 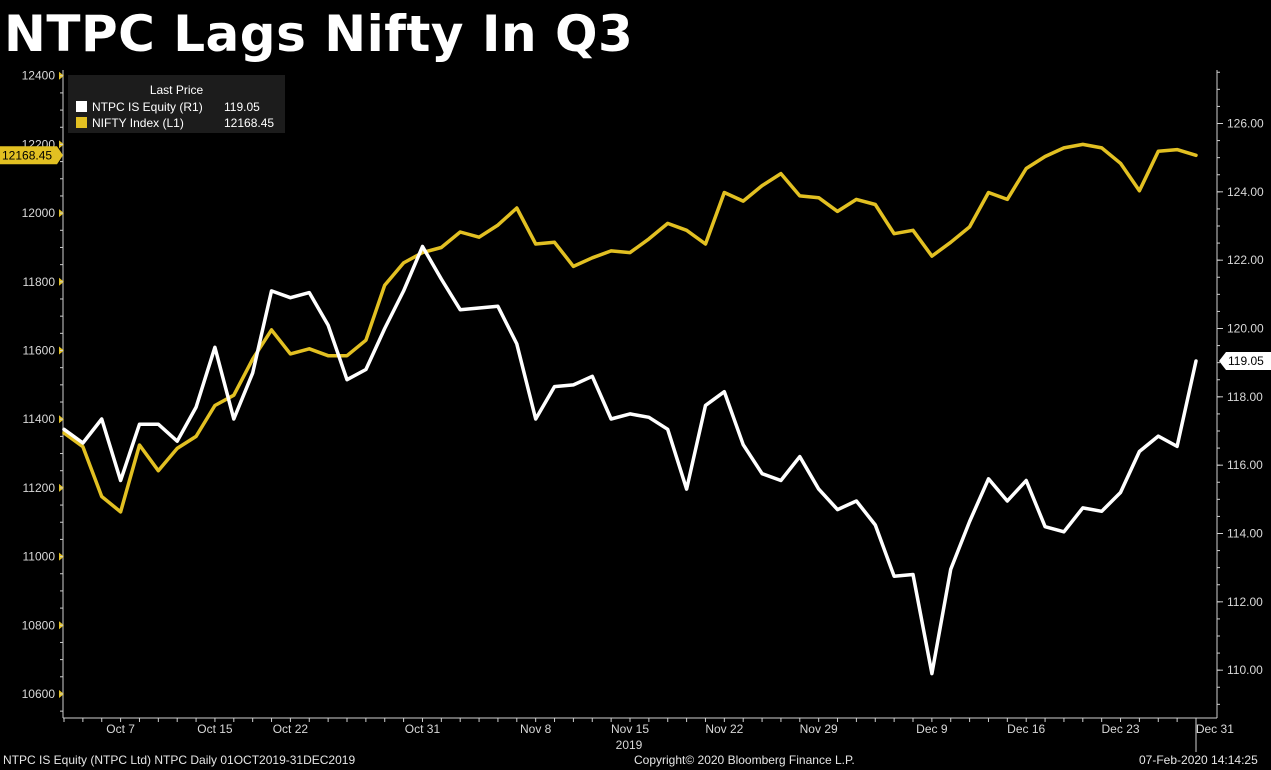 I want to click on x-tick-label: Oct 15, so click(x=215, y=729).